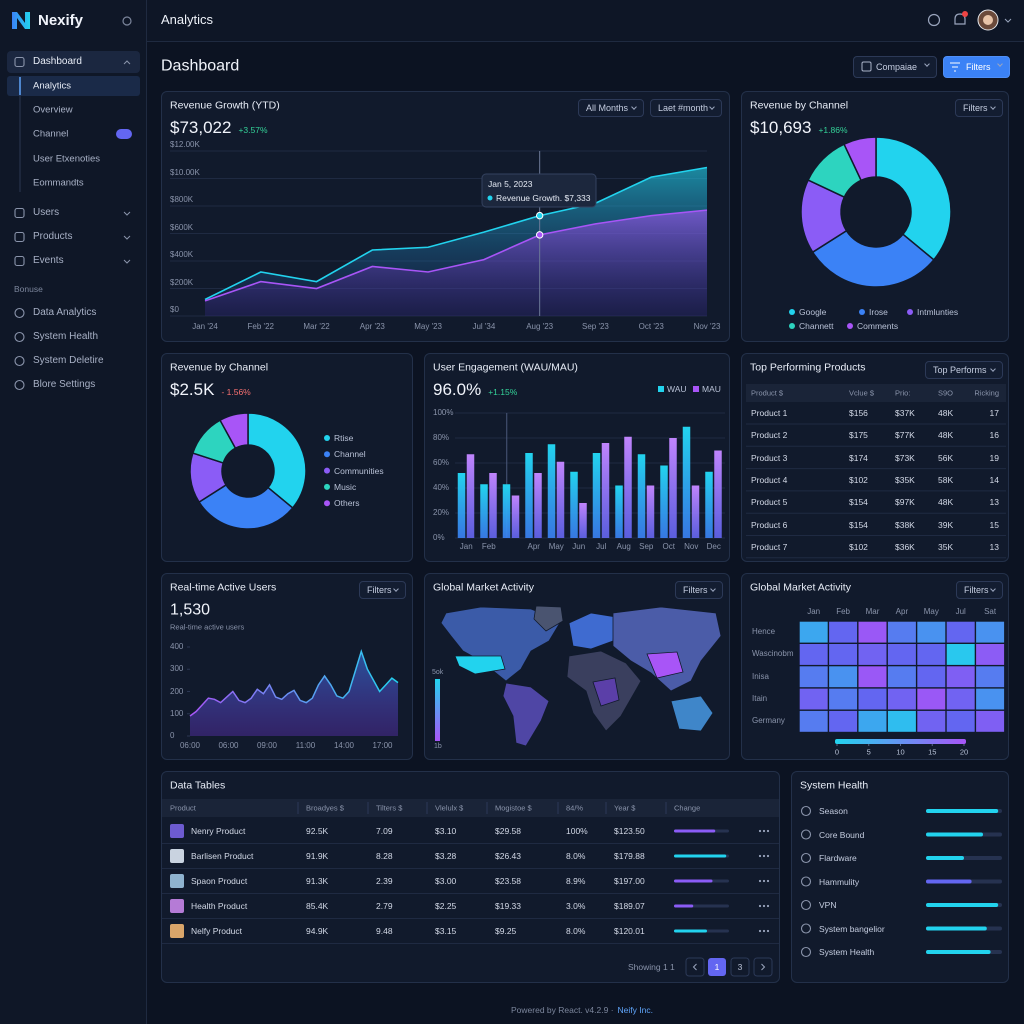  I want to click on notif-dot, so click(965, 14).